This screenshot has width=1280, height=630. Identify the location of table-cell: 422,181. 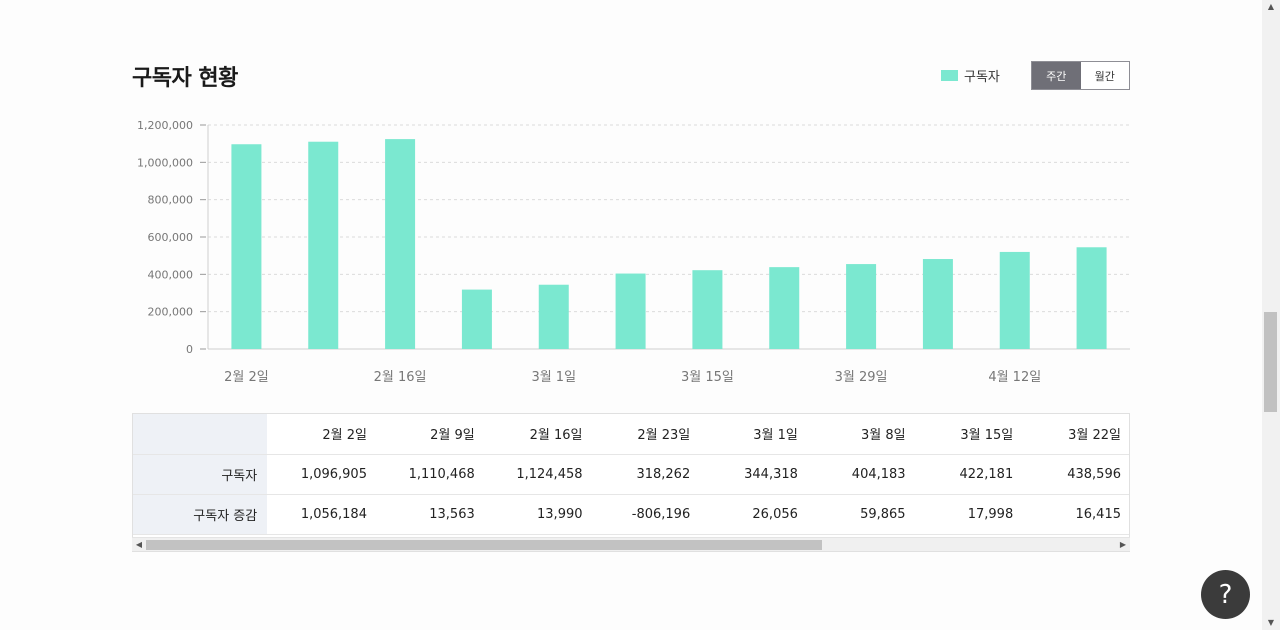
(986, 474).